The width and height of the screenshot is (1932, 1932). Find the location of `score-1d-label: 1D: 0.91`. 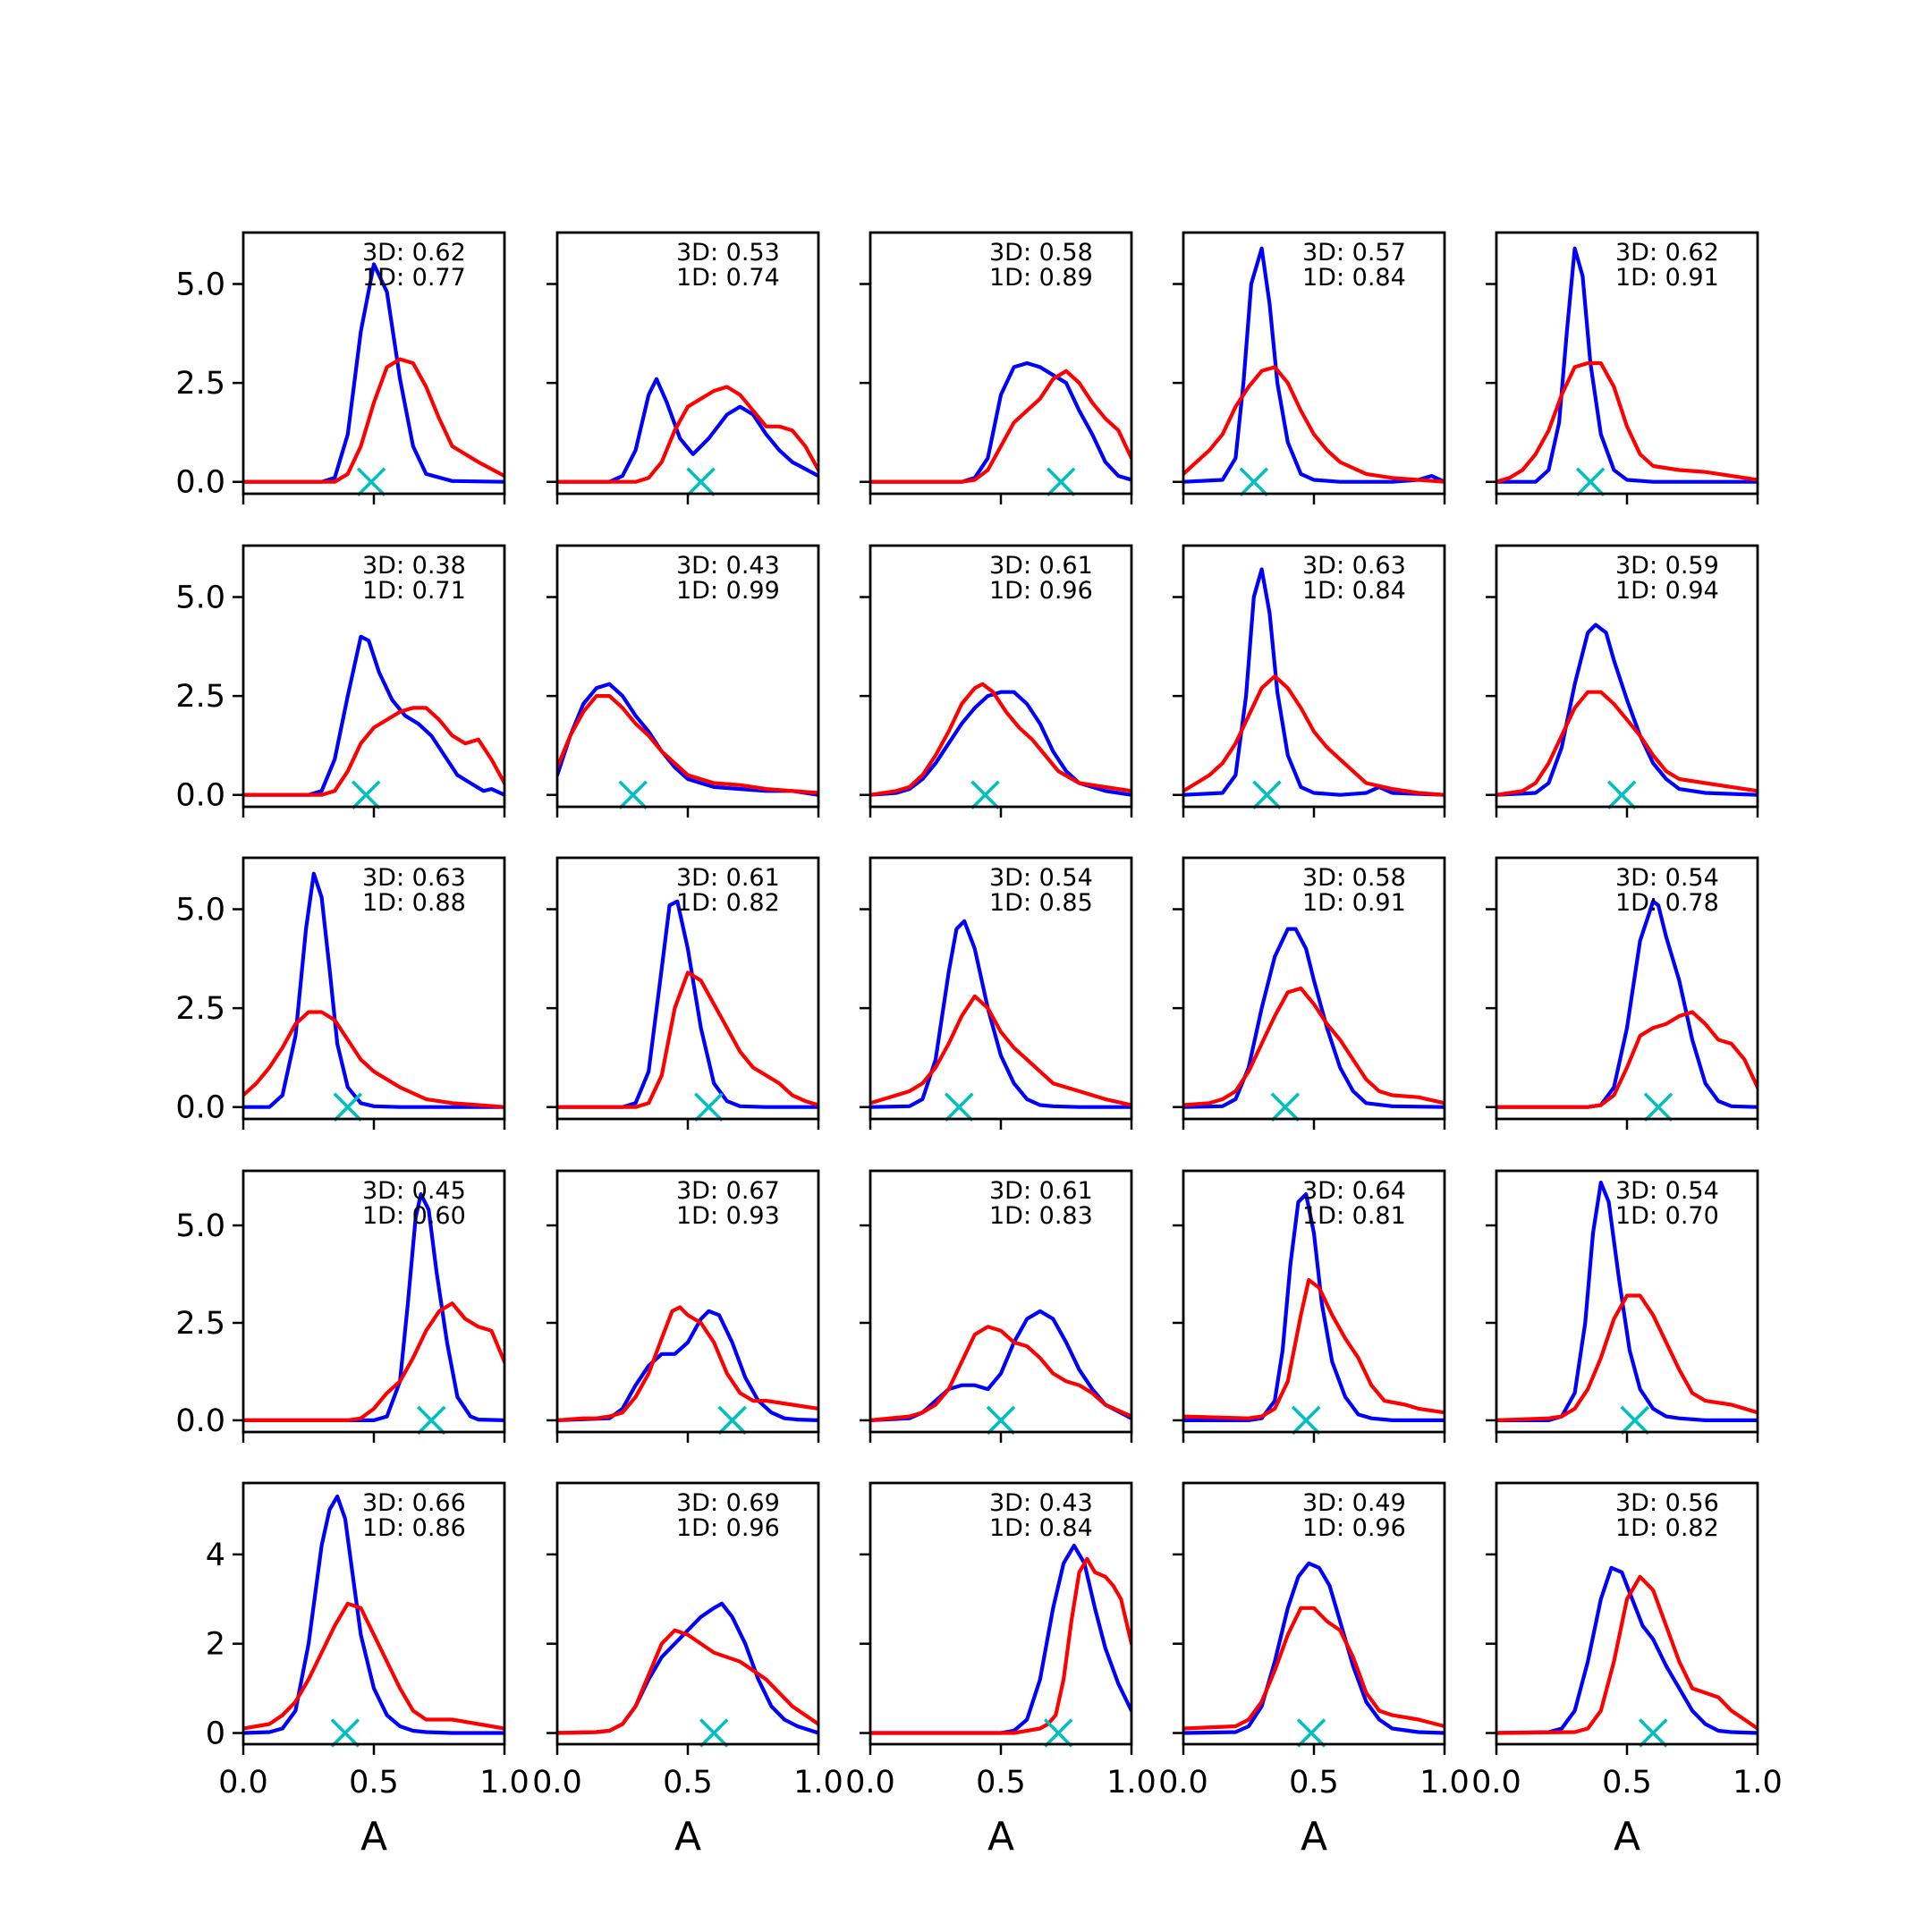

score-1d-label: 1D: 0.91 is located at coordinates (1667, 278).